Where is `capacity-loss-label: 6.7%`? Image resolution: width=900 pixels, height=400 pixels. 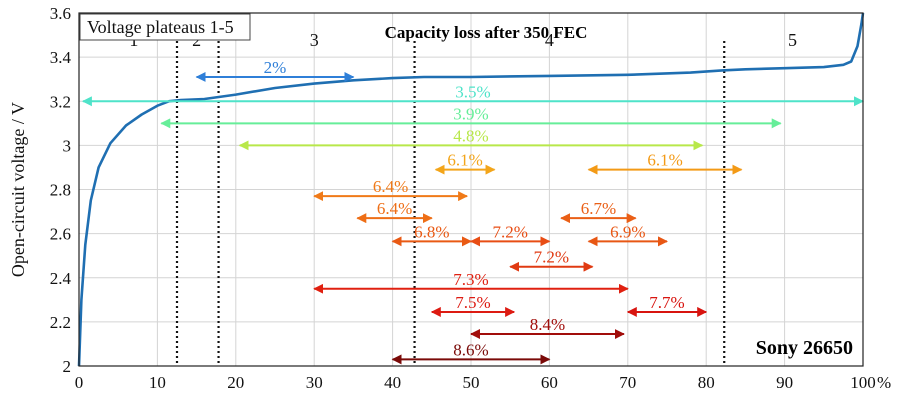
capacity-loss-label: 6.7% is located at coordinates (598, 208).